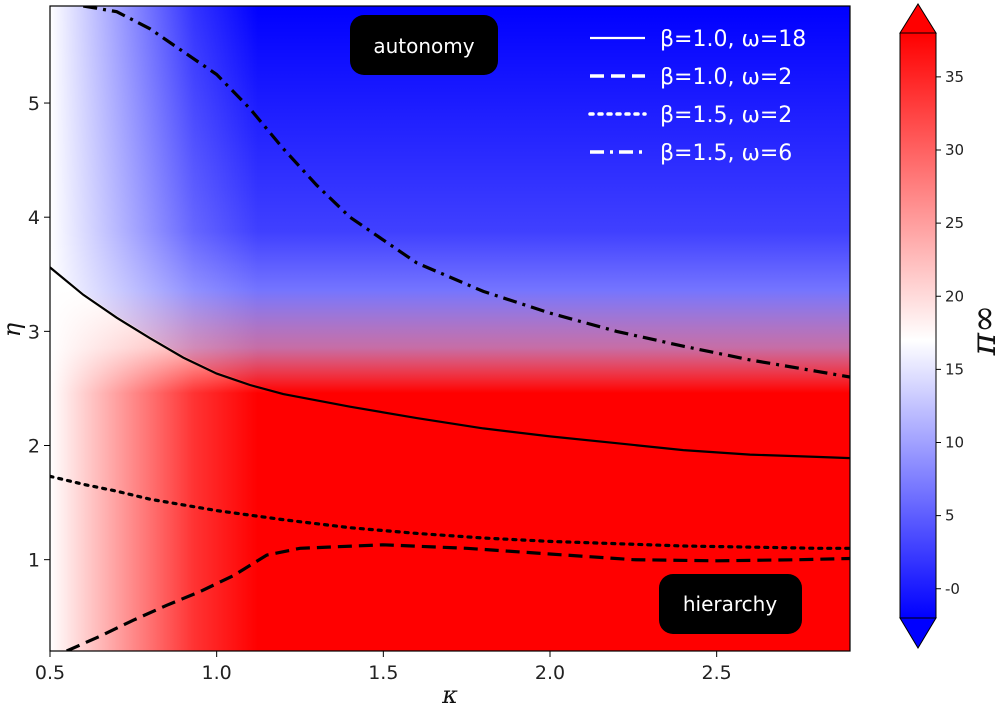 This screenshot has width=1000, height=711. Describe the element at coordinates (726, 77) in the screenshot. I see `legend-label-2: β=1.0, ω=2` at that location.